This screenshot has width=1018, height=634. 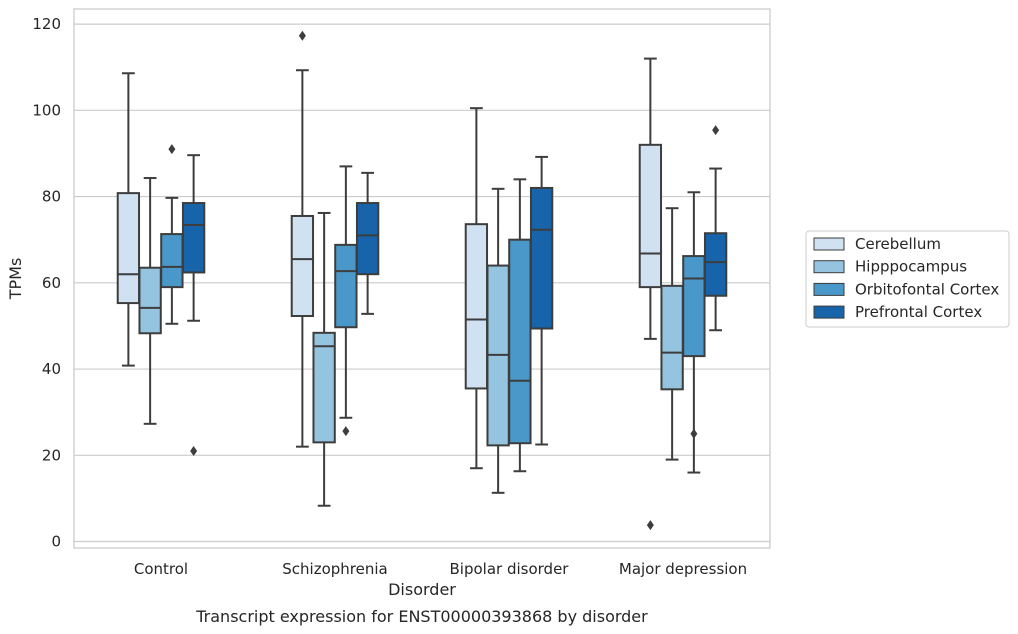 I want to click on y-axis-ticks: 0 20 40 60 80 100 120, so click(x=46, y=282).